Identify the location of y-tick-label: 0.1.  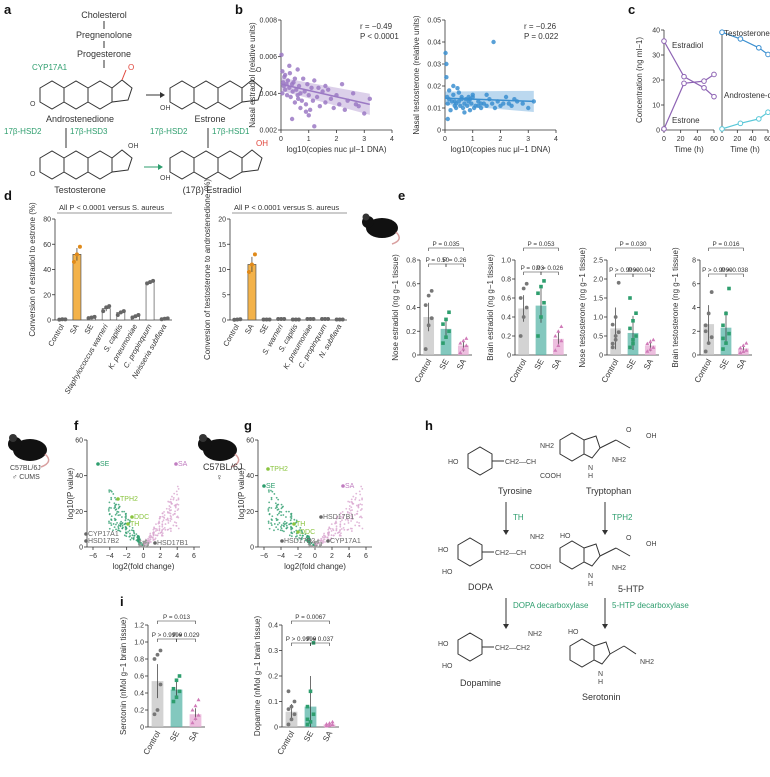
(273, 702).